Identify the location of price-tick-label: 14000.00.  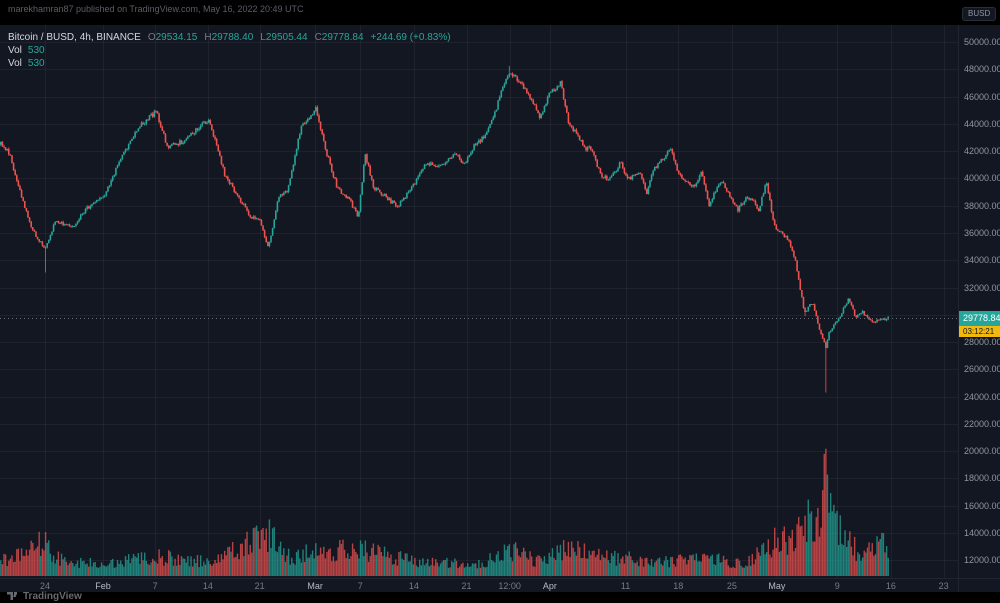
(982, 532).